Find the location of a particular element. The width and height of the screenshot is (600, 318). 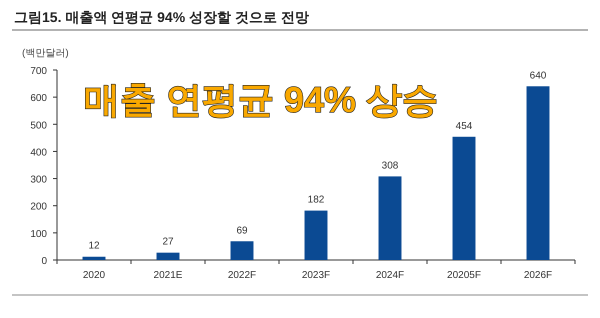

y-tick-label: 300 is located at coordinates (39, 180).